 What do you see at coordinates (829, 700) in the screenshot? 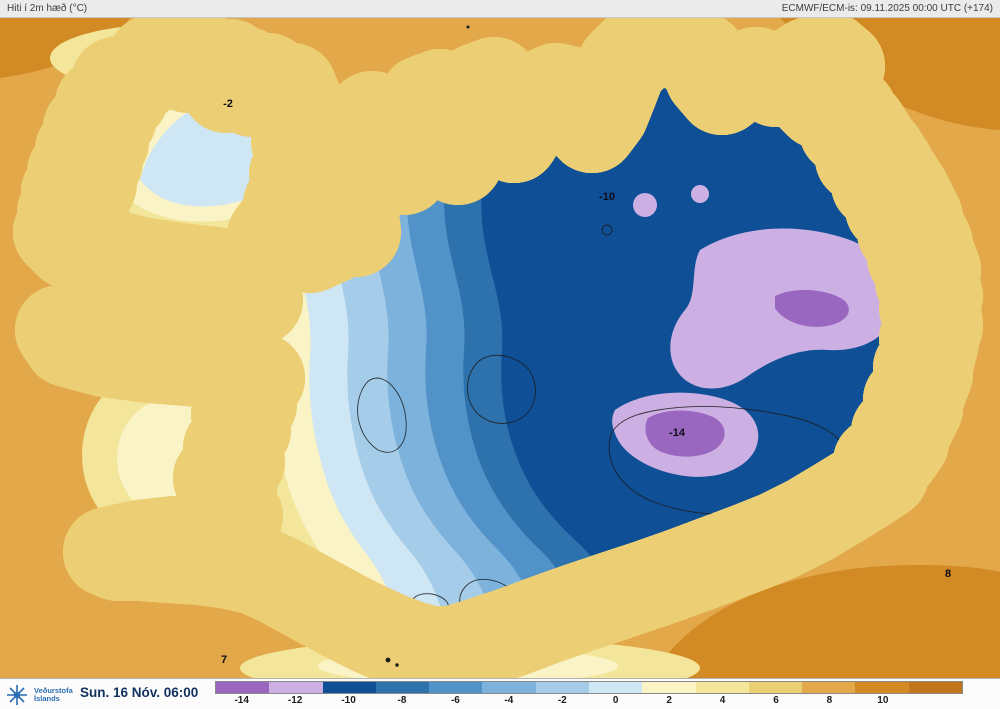
I see `legend-tick: 8` at bounding box center [829, 700].